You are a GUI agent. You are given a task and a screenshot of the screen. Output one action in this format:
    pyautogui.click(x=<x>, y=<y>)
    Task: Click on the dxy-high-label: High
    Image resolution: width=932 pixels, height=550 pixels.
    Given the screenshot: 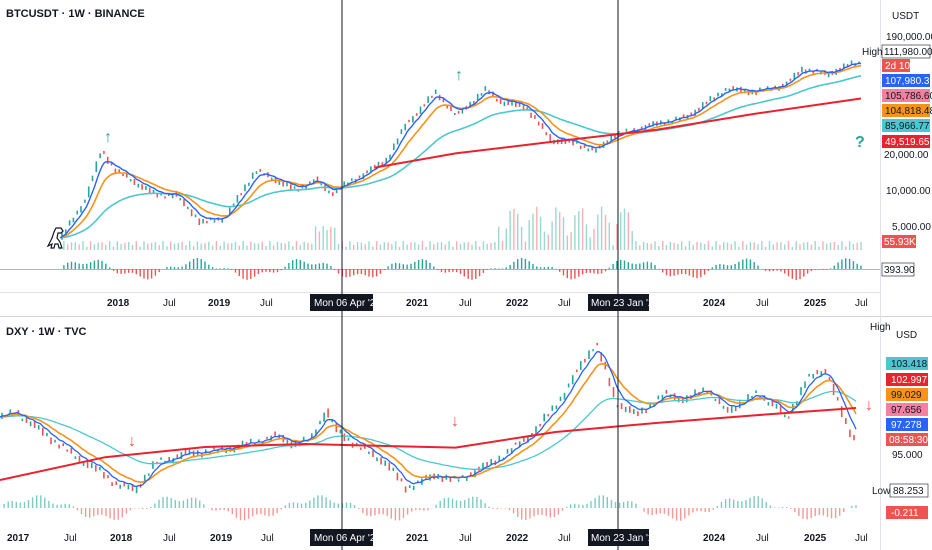 What is the action you would take?
    pyautogui.click(x=880, y=327)
    